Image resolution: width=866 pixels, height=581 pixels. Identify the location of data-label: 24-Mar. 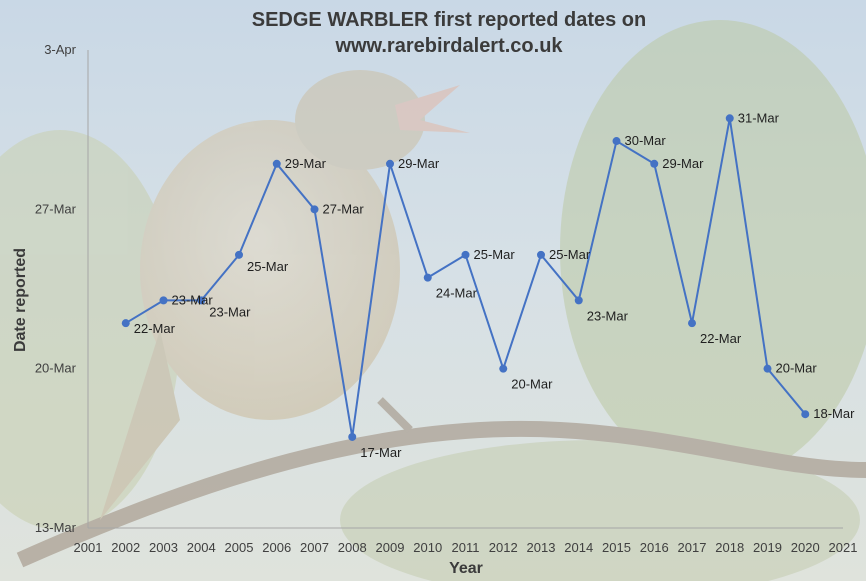
(457, 293).